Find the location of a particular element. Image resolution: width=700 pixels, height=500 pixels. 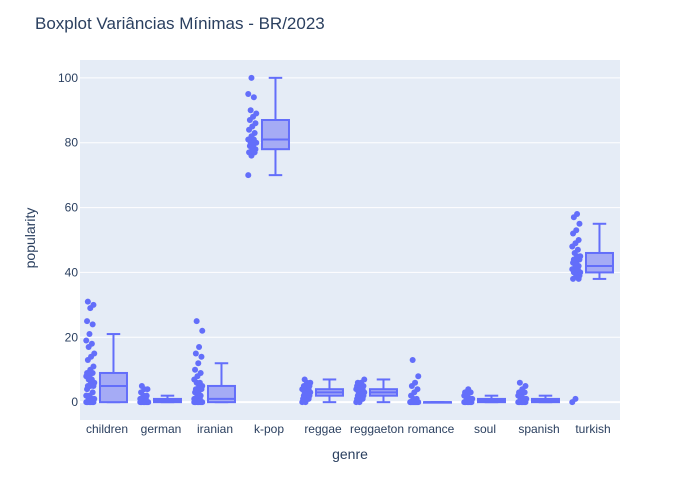

box-group-spanish is located at coordinates (537, 392).